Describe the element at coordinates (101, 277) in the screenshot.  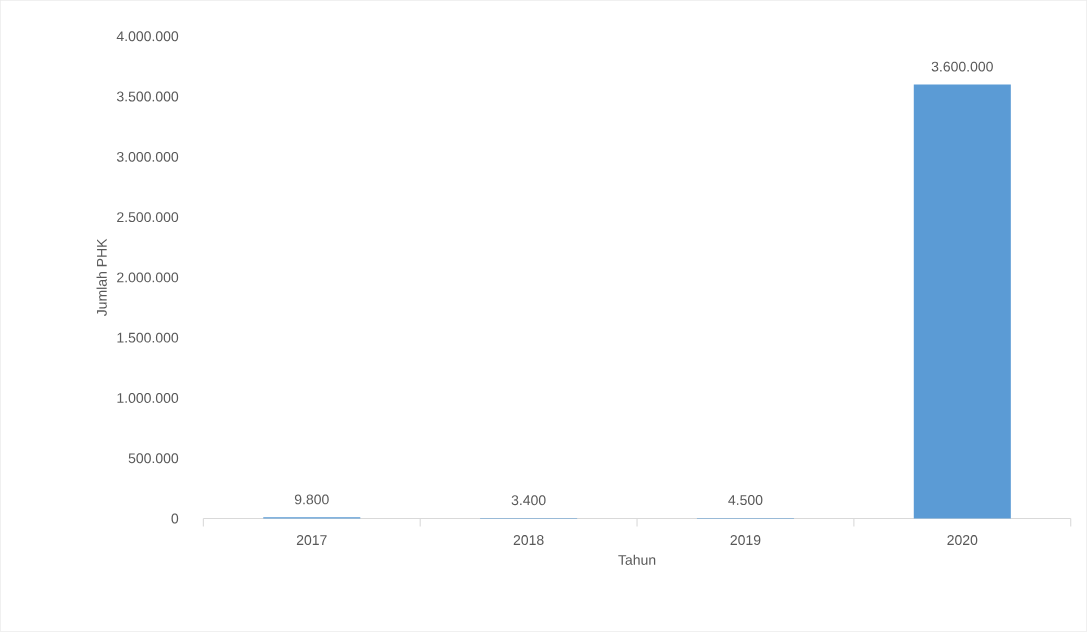
I see `y-axis-title: Jumlah PHK` at that location.